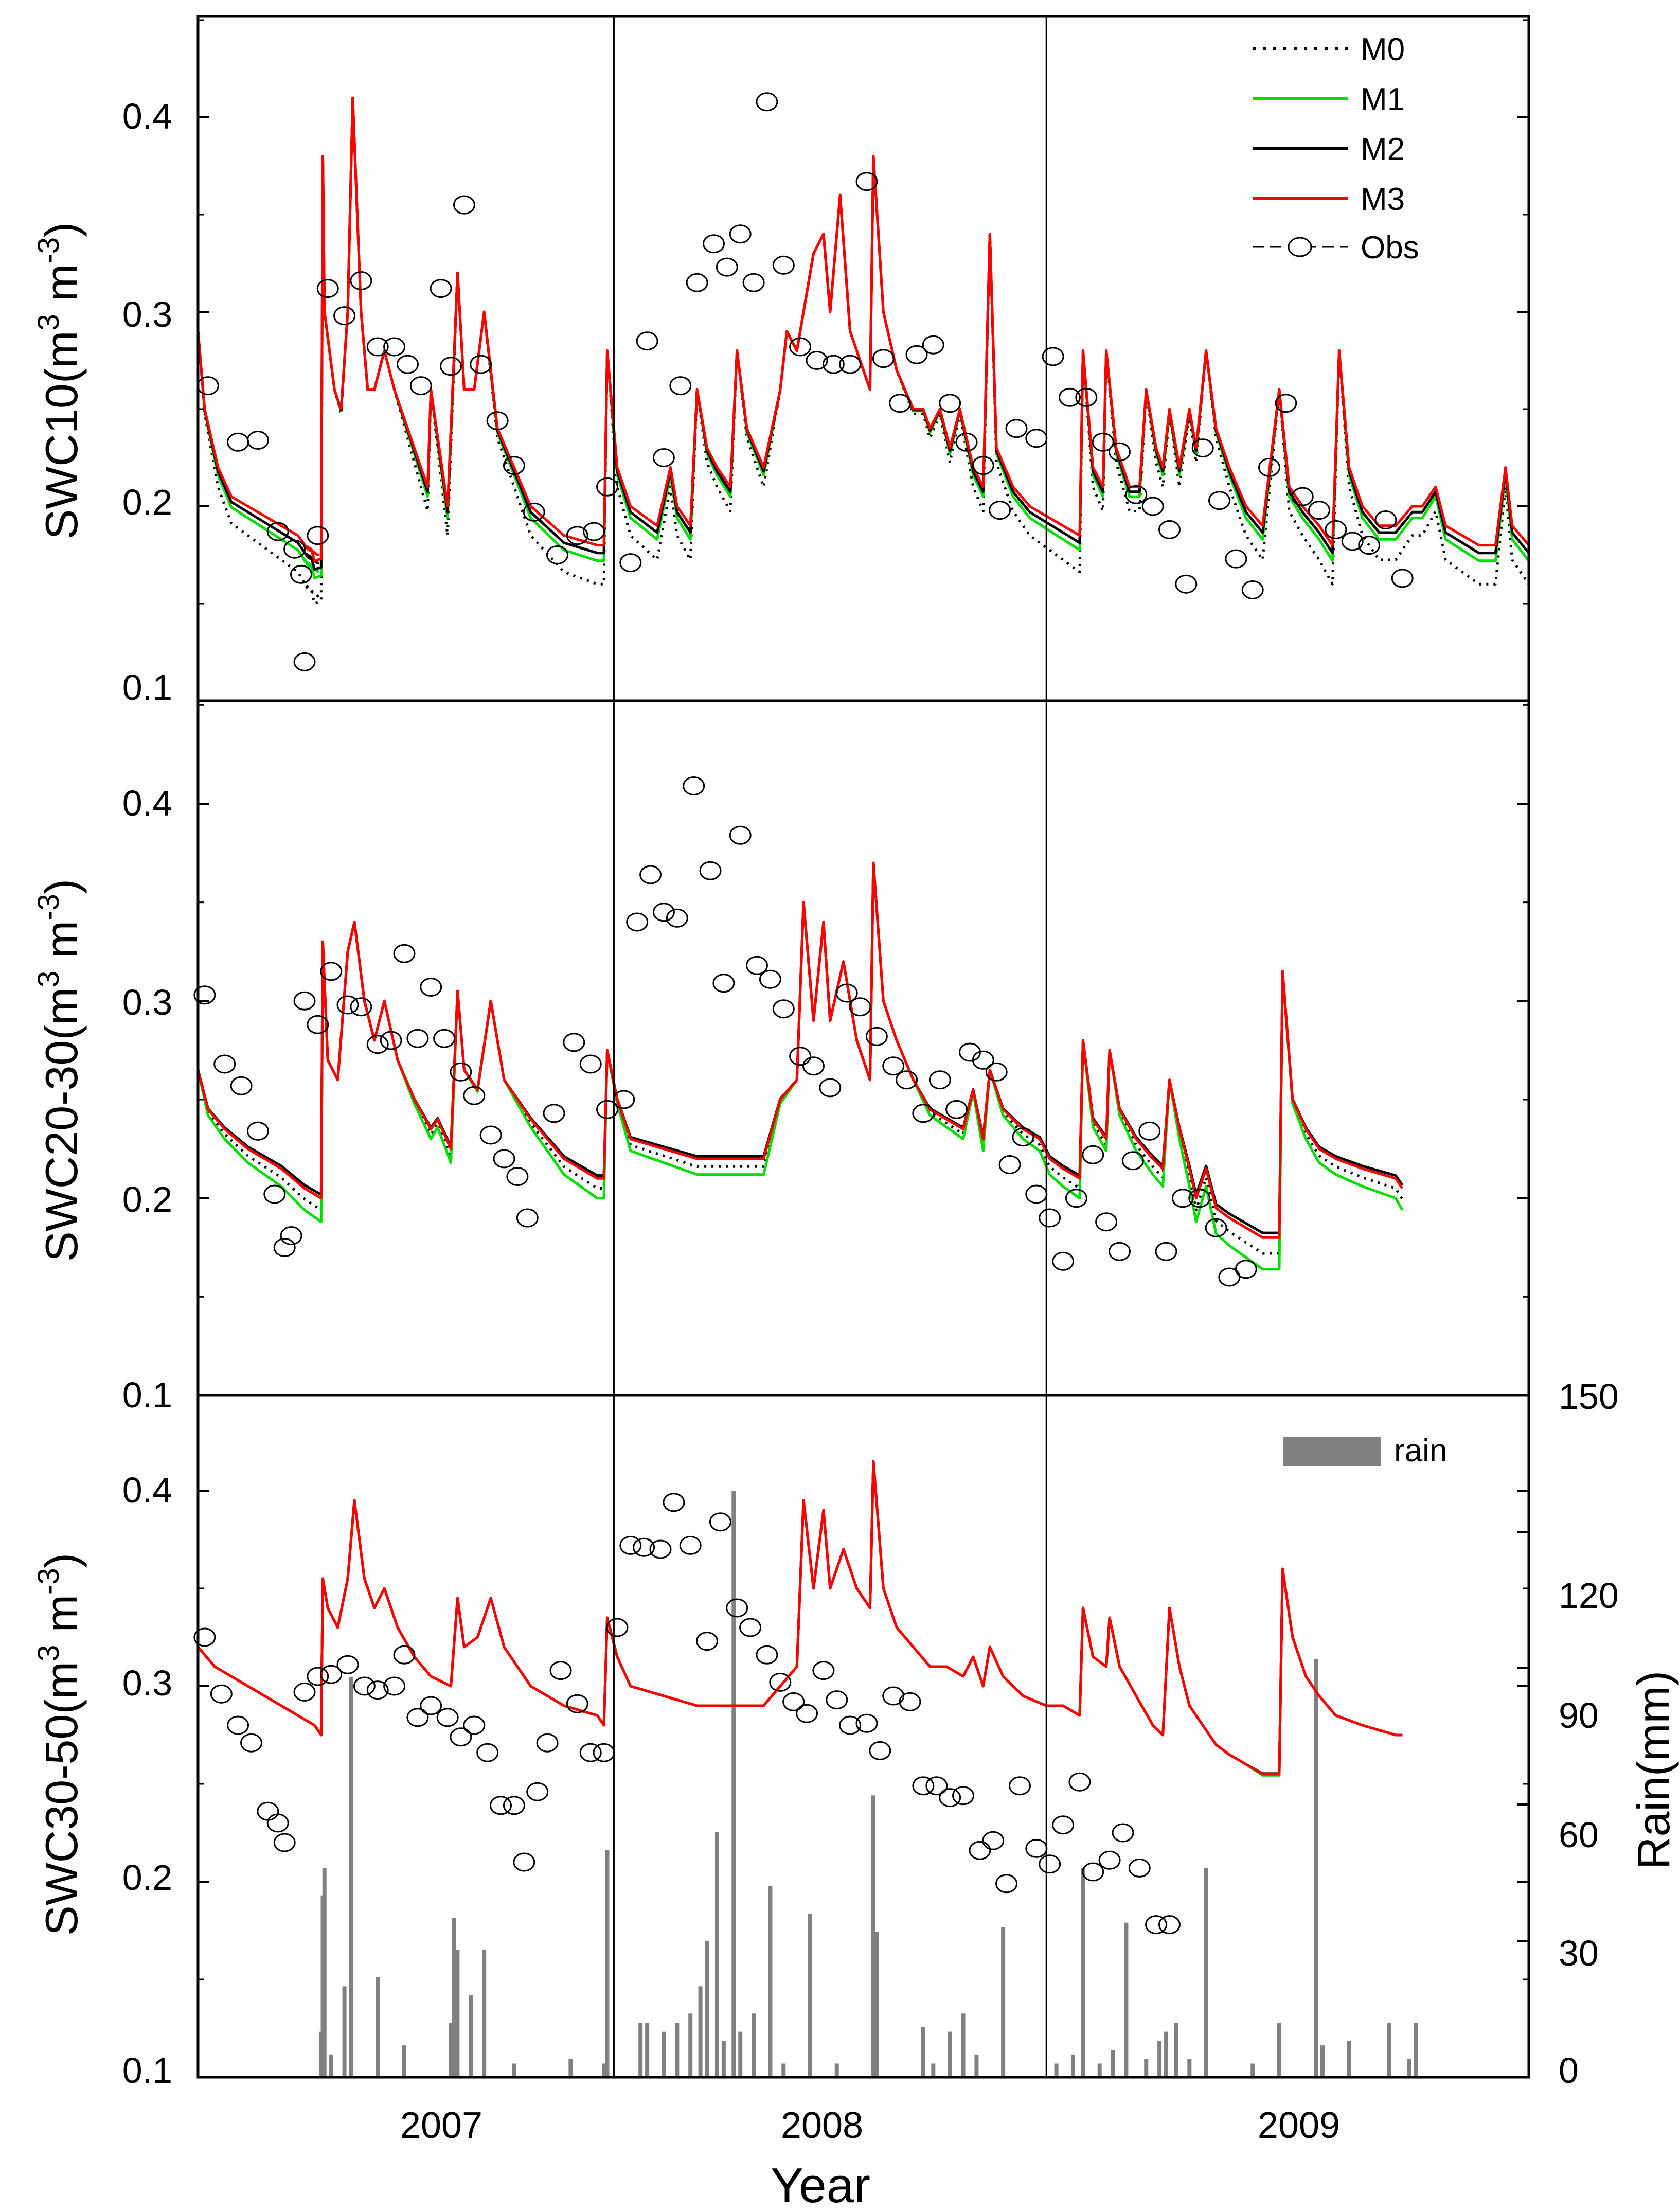 The height and width of the screenshot is (2212, 1680). Describe the element at coordinates (1300, 247) in the screenshot. I see `legend-marker-obs` at that location.